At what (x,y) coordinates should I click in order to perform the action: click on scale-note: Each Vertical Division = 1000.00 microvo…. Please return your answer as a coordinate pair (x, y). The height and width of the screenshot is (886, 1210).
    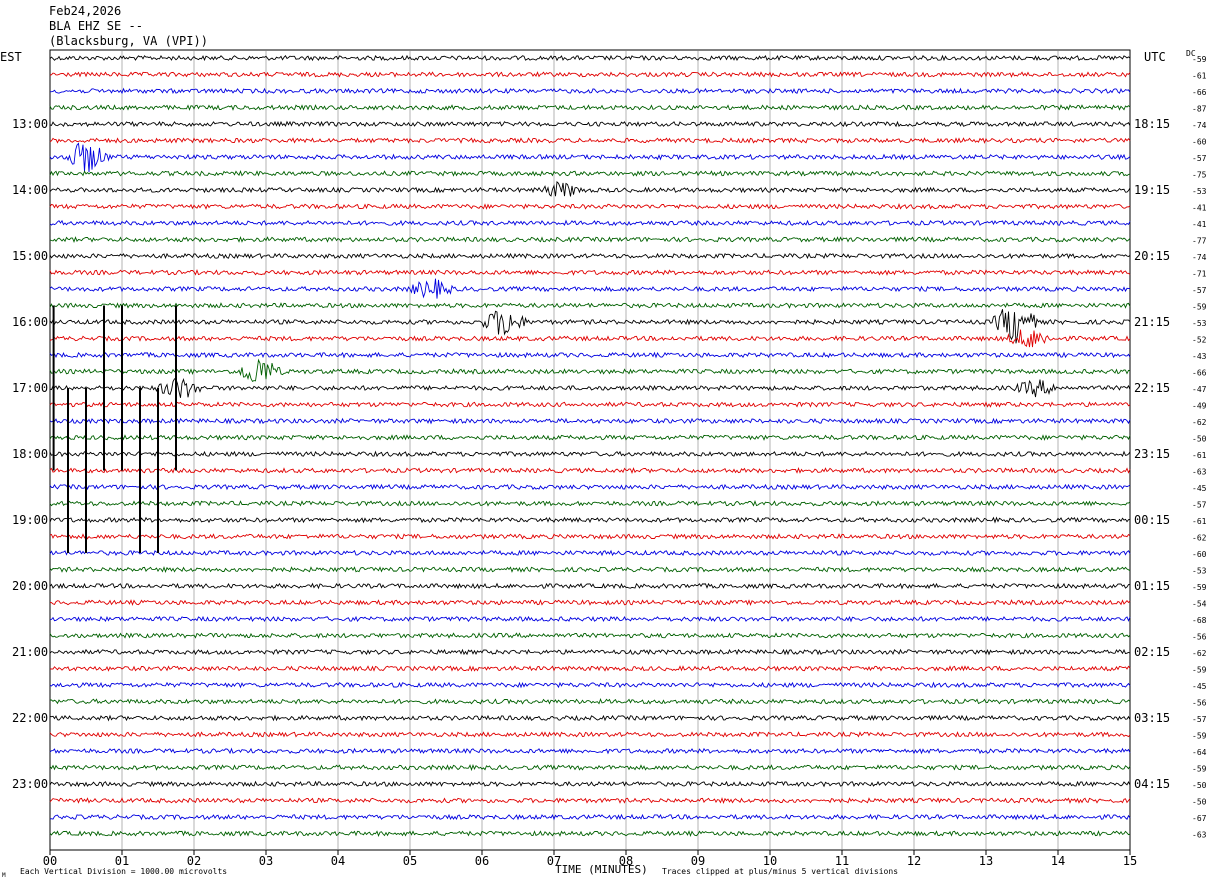
    Looking at the image, I should click on (124, 871).